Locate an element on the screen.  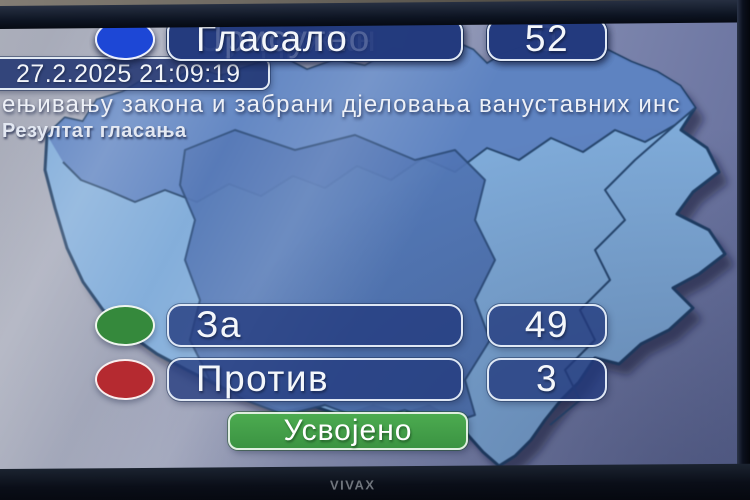
timestamp-box: 27.2.2025 21:09:19 is located at coordinates (135, 73).